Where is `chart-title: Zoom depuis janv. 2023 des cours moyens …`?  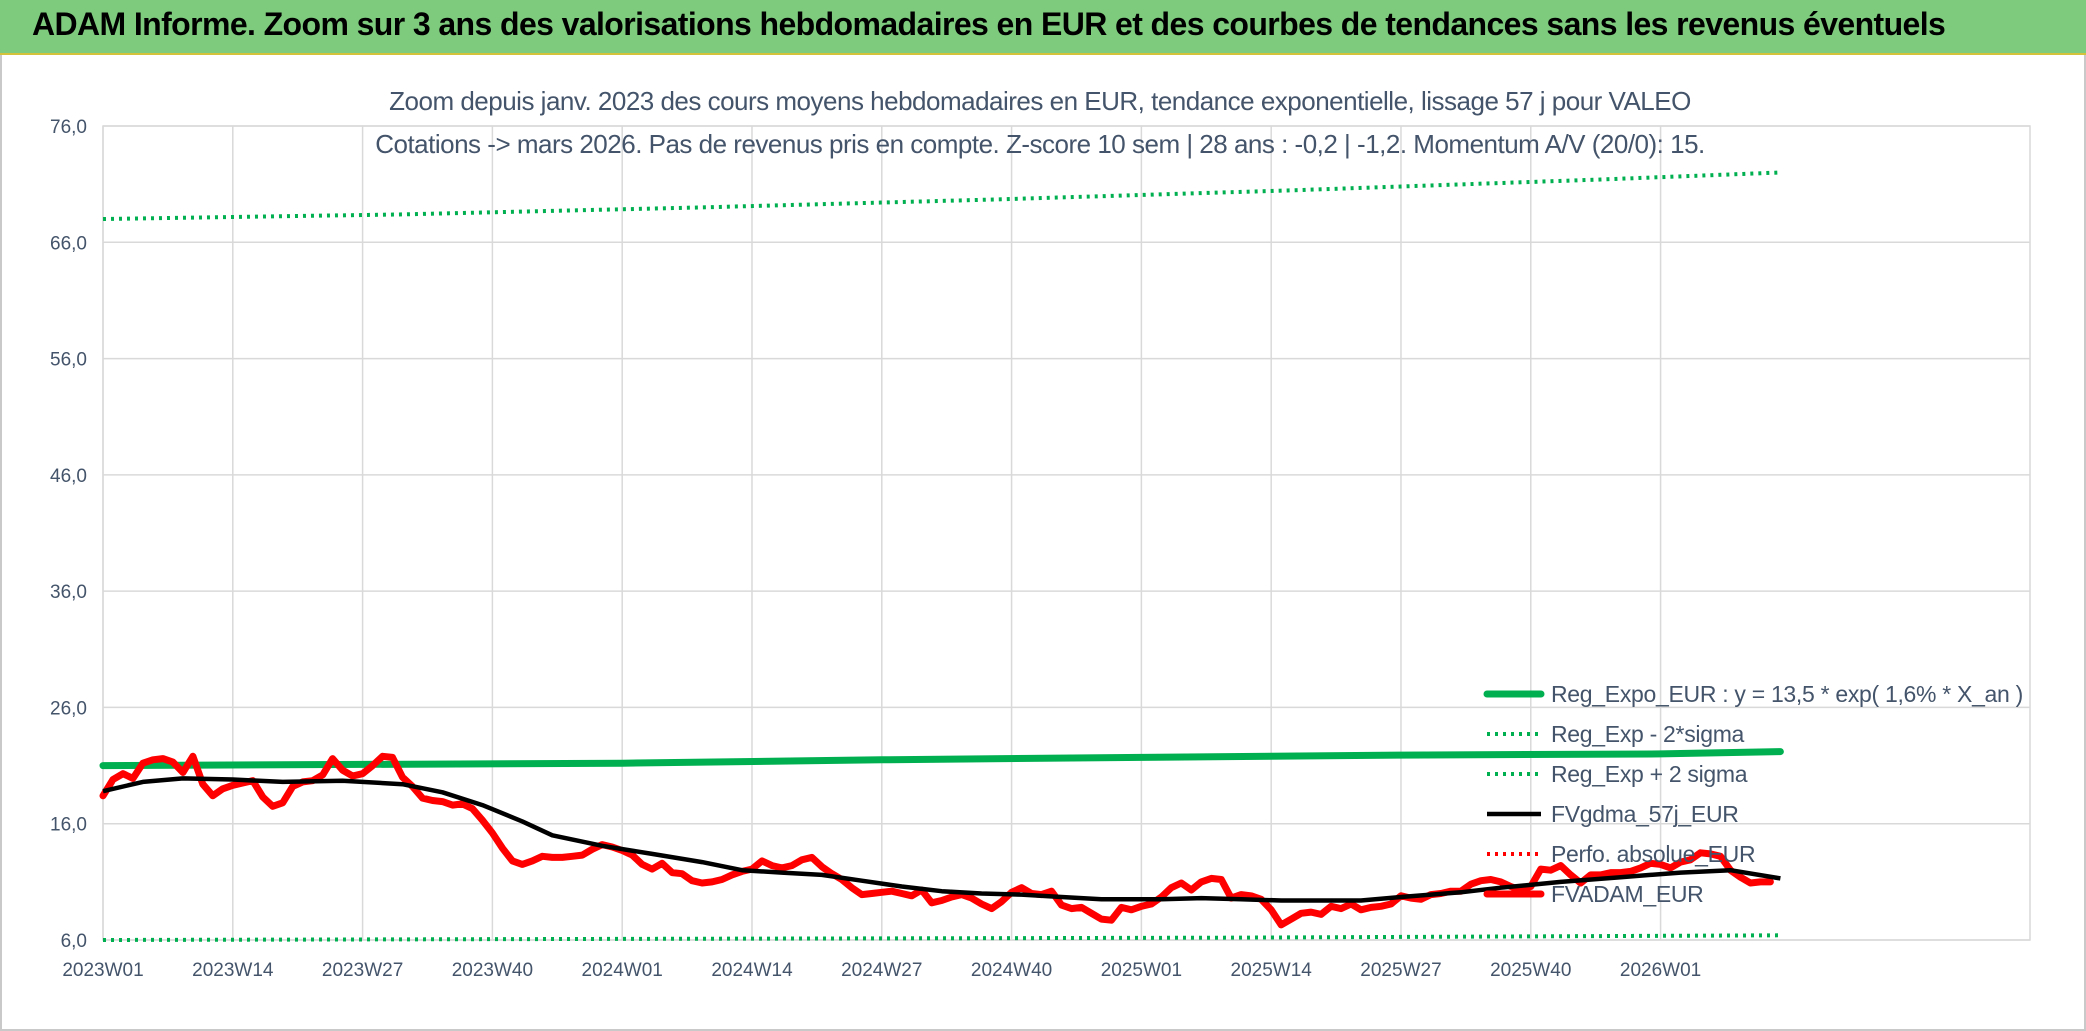
chart-title: Zoom depuis janv. 2023 des cours moyens … is located at coordinates (1040, 101).